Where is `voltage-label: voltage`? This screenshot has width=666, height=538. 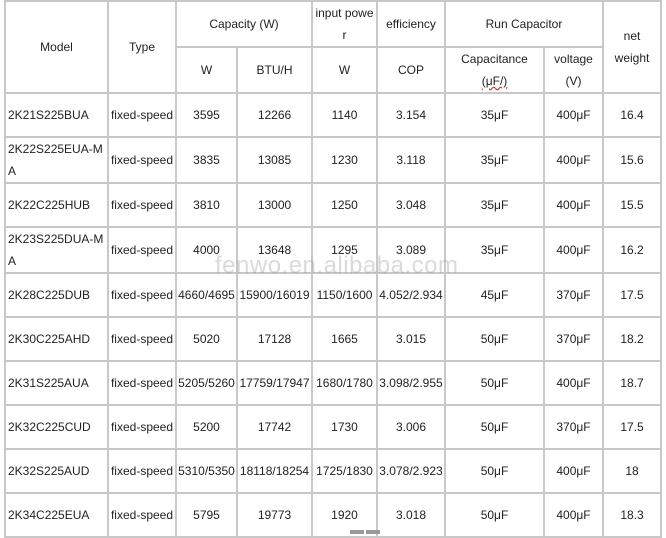 voltage-label: voltage is located at coordinates (573, 59).